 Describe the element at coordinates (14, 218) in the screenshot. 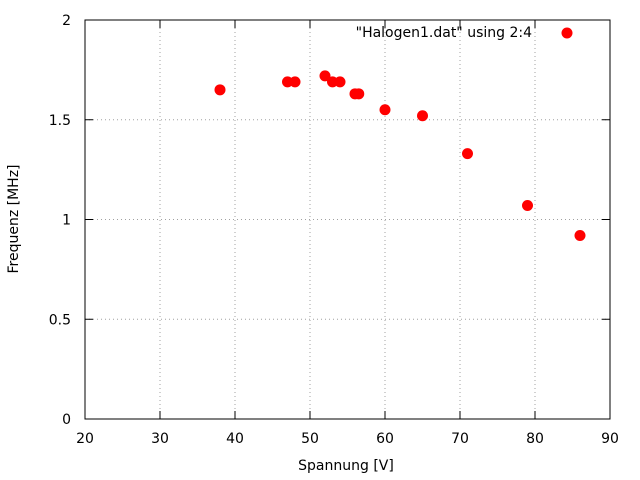

I see `y-axis-label: Frequenz [MHz]` at that location.